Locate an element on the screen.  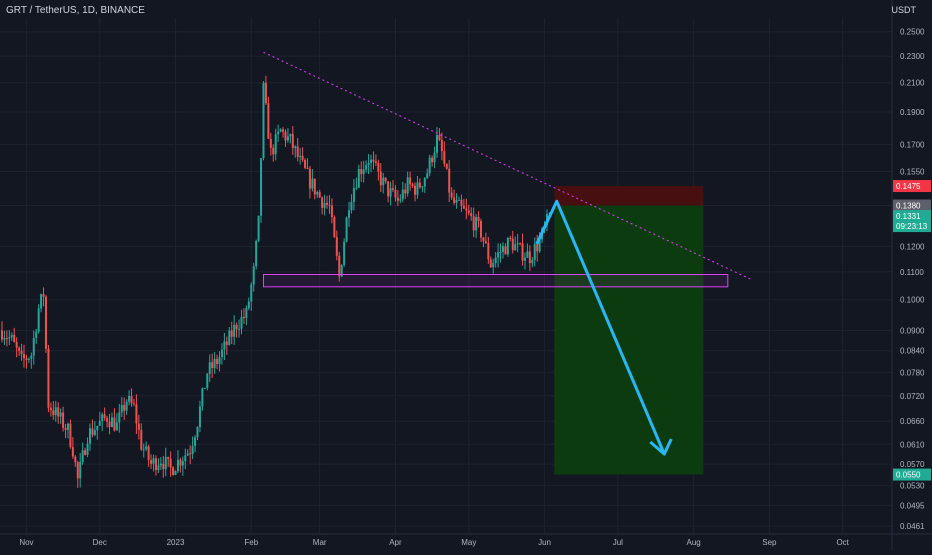
symbol-title: GRT / TetherUS, 1D, BINANCE is located at coordinates (75, 10).